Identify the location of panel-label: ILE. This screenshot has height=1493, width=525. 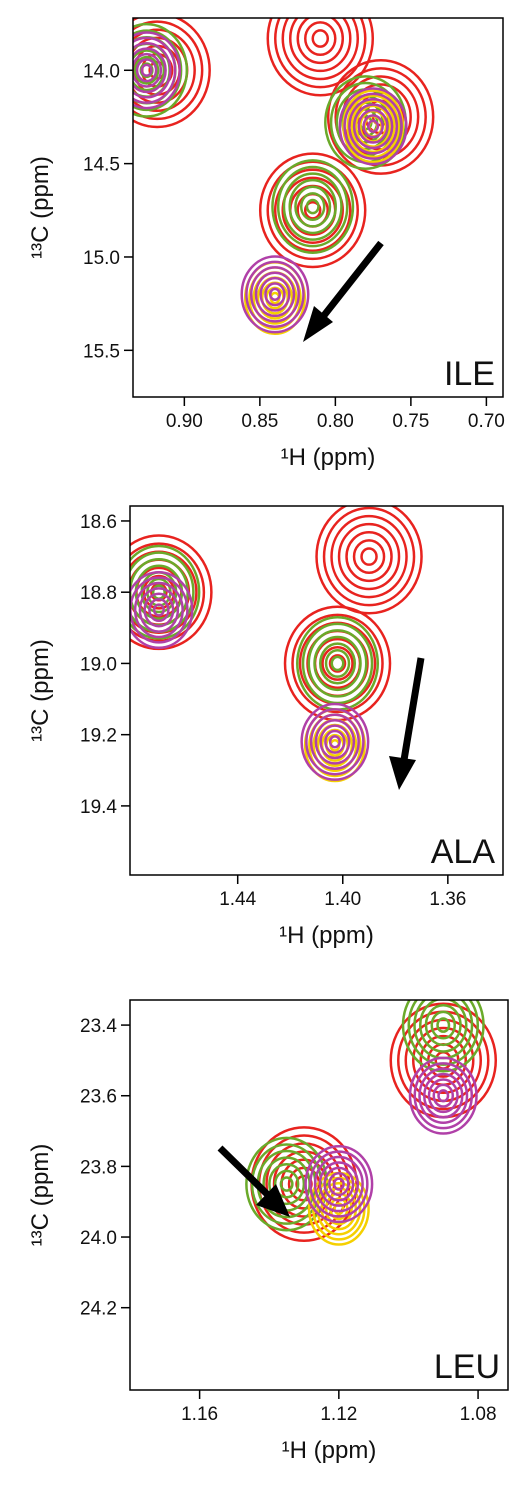
(469, 374).